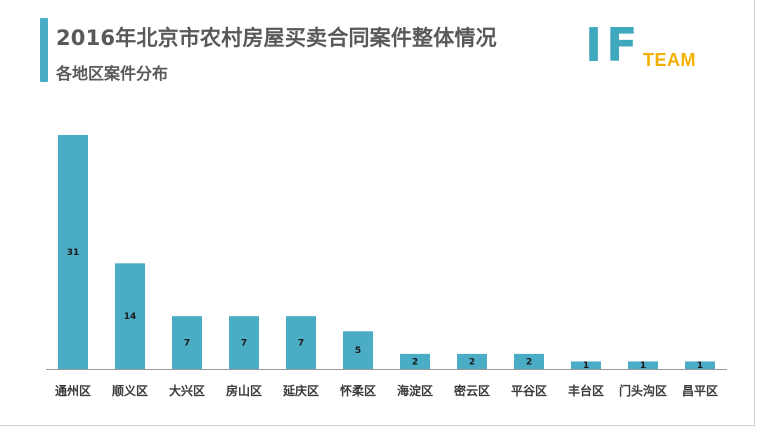 Image resolution: width=763 pixels, height=431 pixels. Describe the element at coordinates (415, 390) in the screenshot. I see `category-label-6: 海淀区` at that location.